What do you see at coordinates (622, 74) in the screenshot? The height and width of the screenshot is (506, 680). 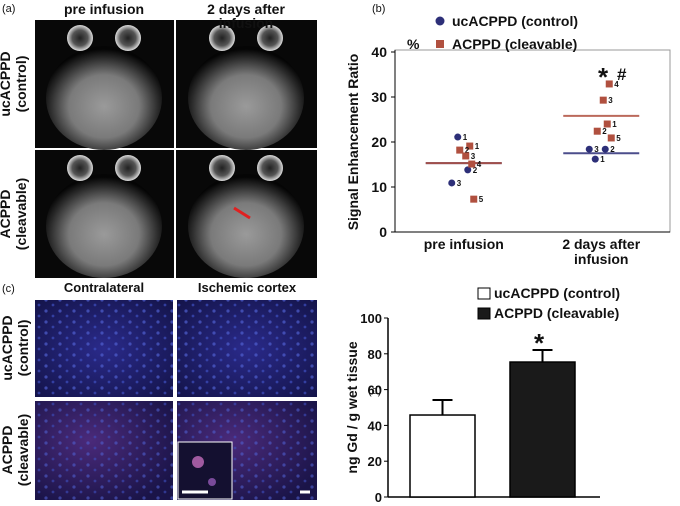 I see `annotation: #` at bounding box center [622, 74].